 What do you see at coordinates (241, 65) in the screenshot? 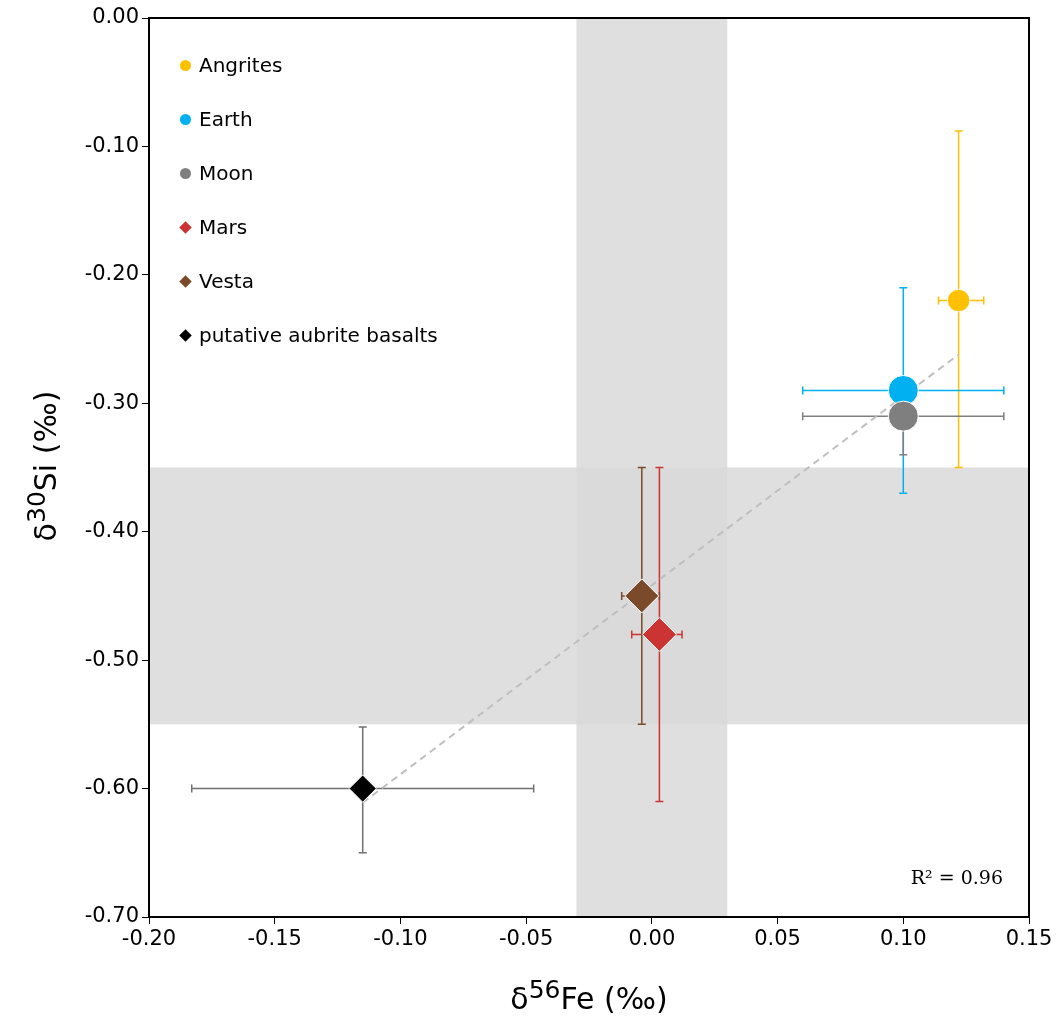
I see `legend-label: Angrites` at bounding box center [241, 65].